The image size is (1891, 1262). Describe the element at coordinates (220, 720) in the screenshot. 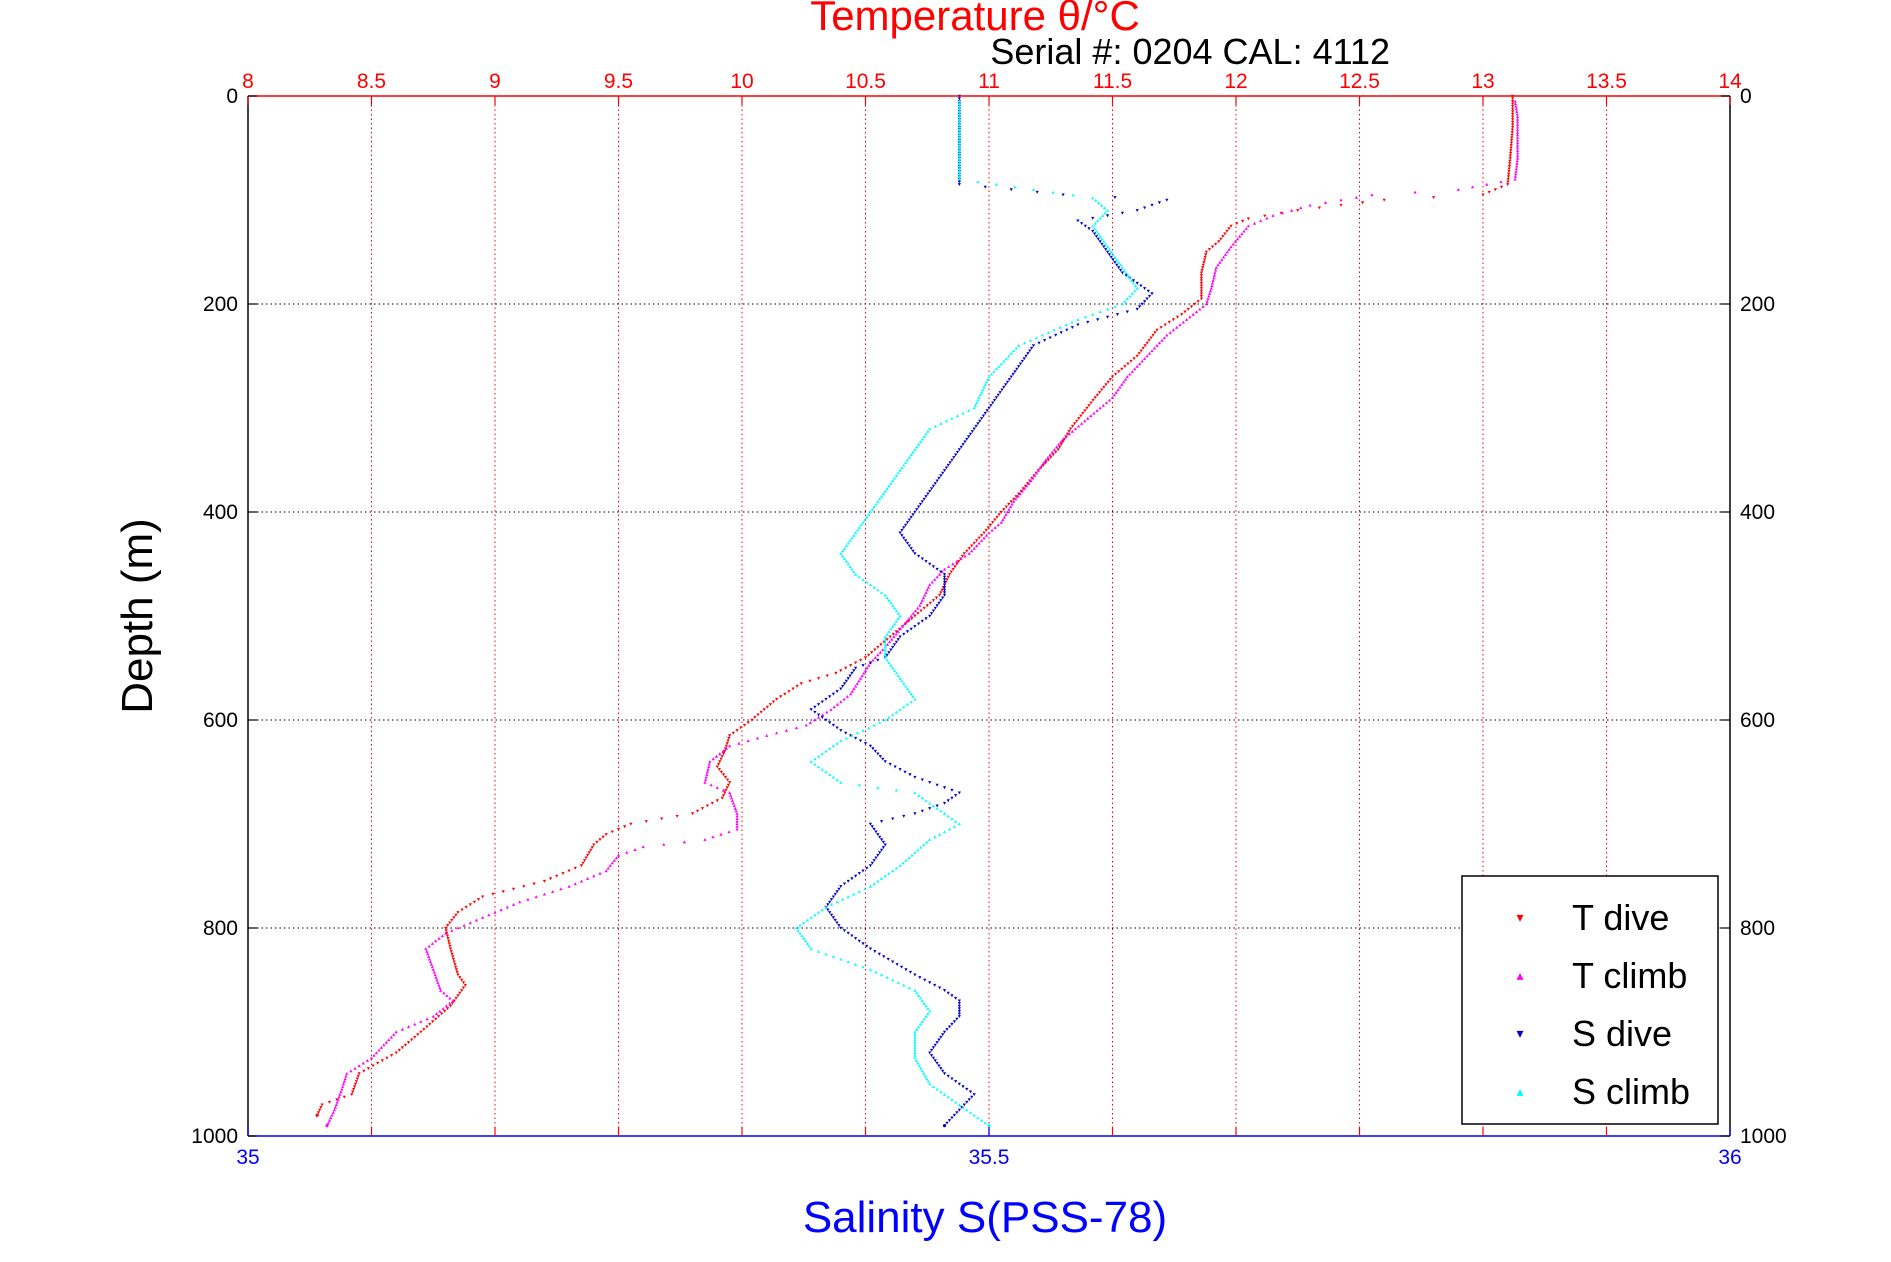

I see `left-tick-label: 600` at that location.